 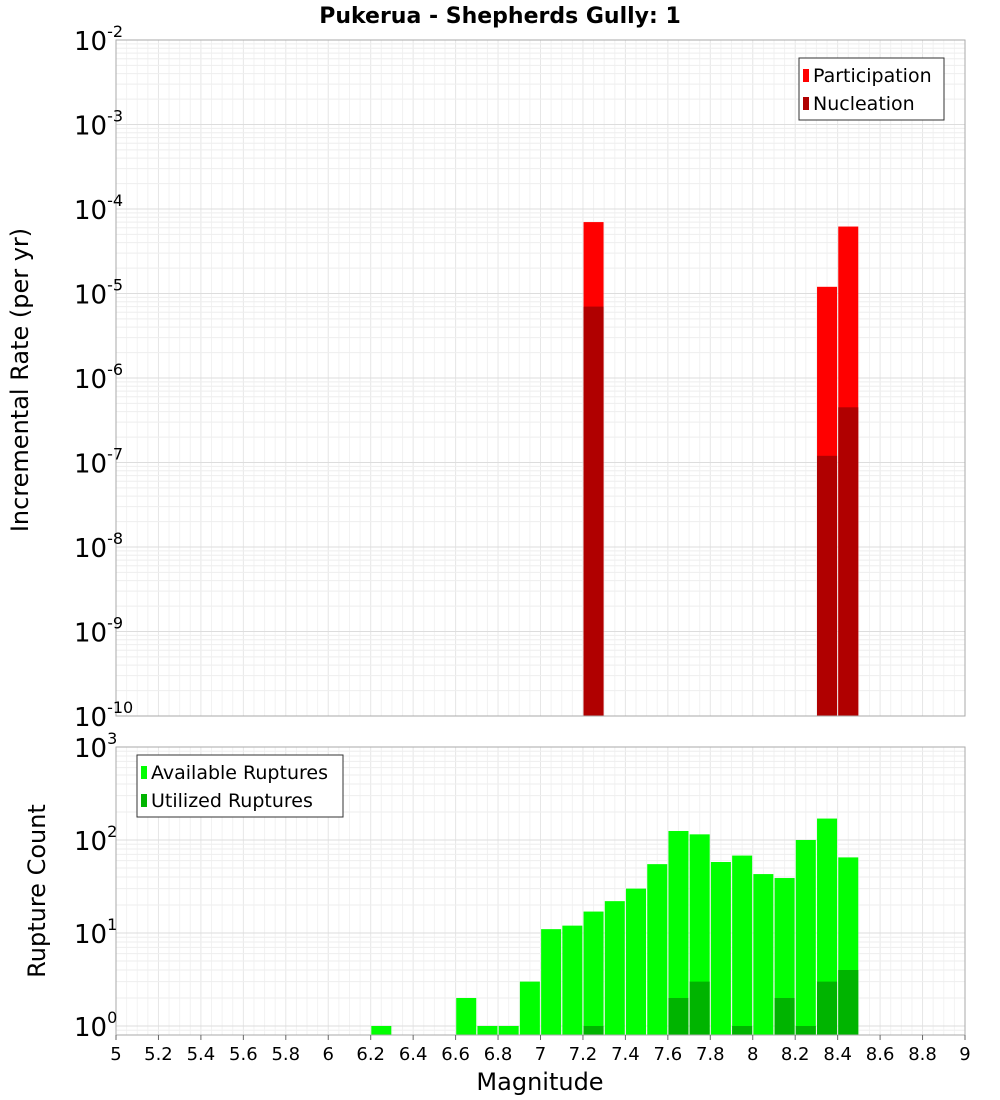 I want to click on count-y-tick-label: 10⁰, so click(x=95, y=1025).